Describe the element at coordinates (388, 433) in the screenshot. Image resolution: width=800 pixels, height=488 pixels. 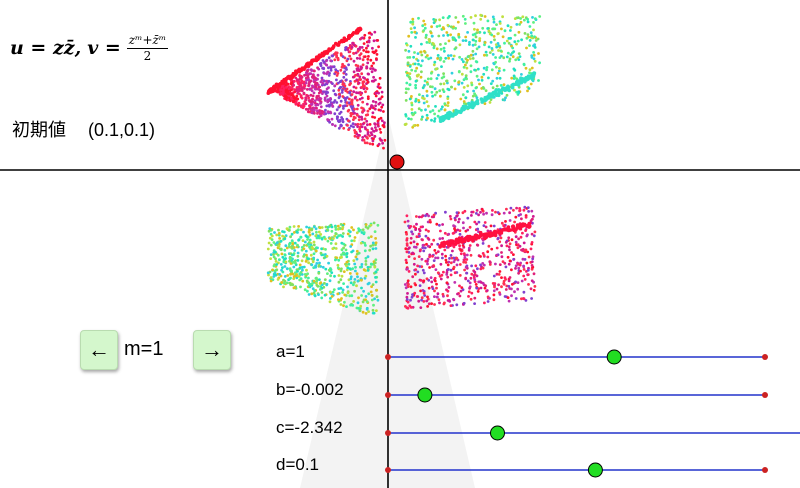
I see `slider-c-start-point` at that location.